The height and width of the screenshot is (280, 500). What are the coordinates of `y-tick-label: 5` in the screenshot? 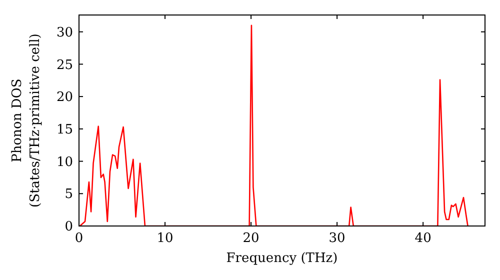 It's located at (68, 194).